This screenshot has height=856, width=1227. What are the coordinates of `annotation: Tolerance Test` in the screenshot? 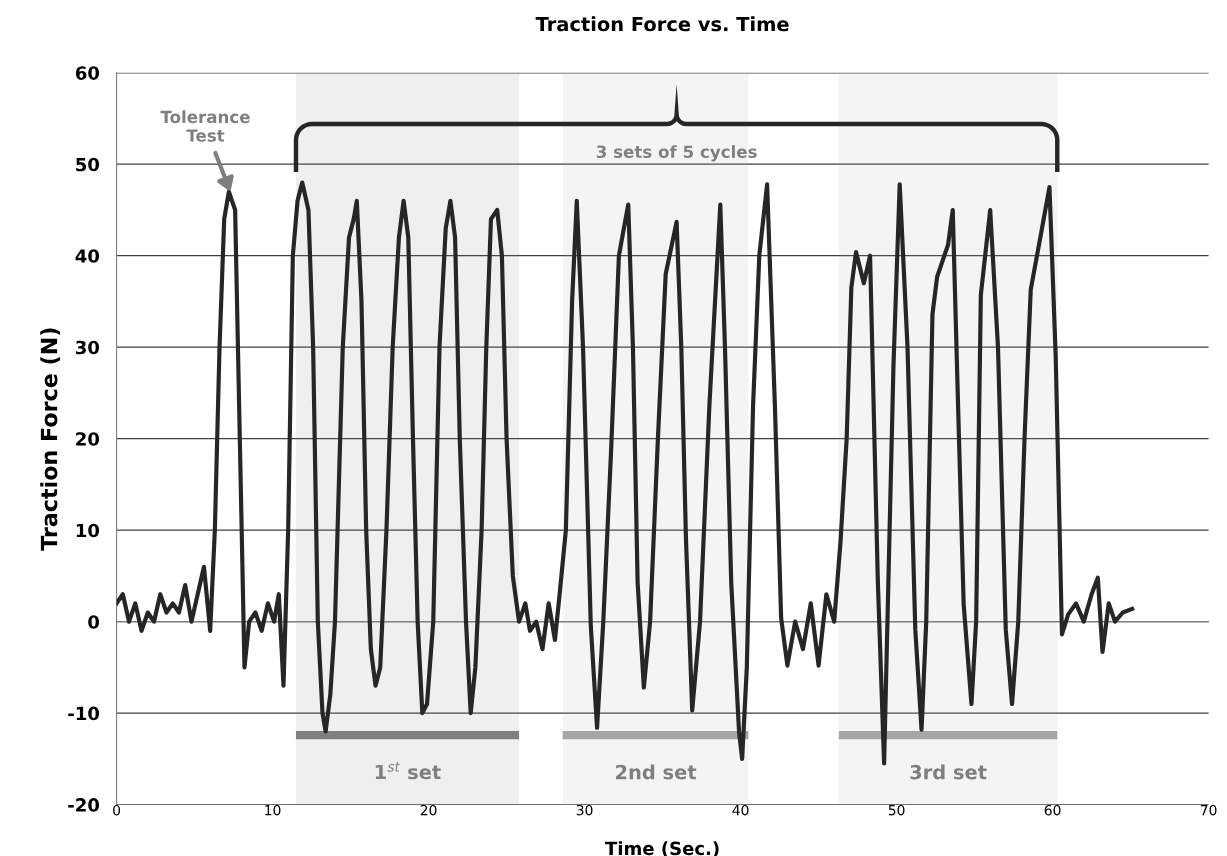 It's located at (205, 126).